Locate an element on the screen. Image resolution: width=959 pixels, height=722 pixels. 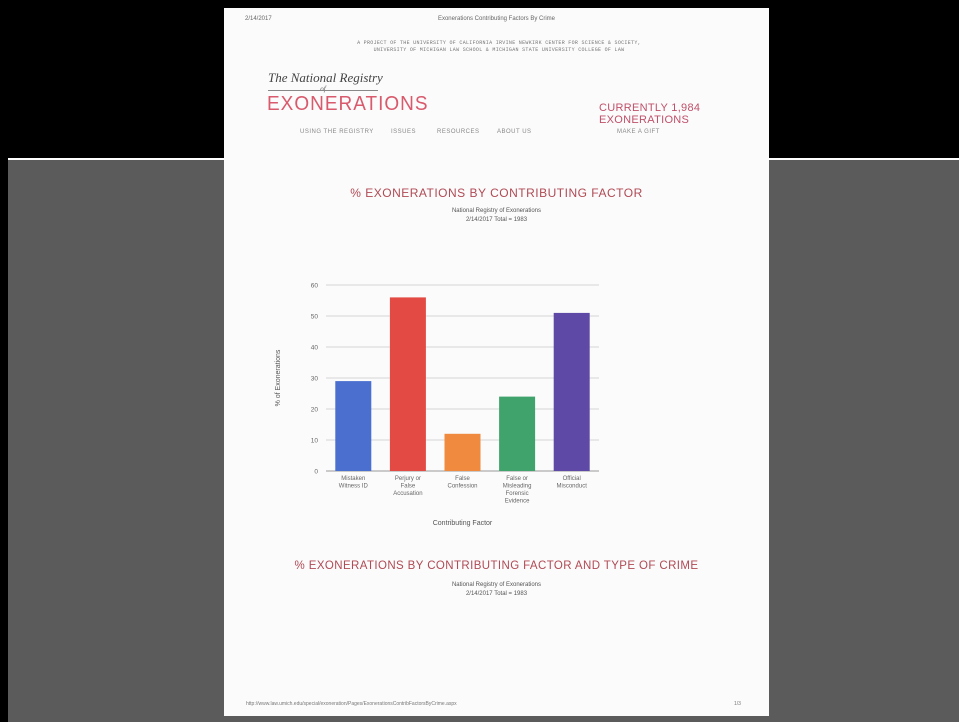
x-tick-label: Misconduct is located at coordinates (572, 487).